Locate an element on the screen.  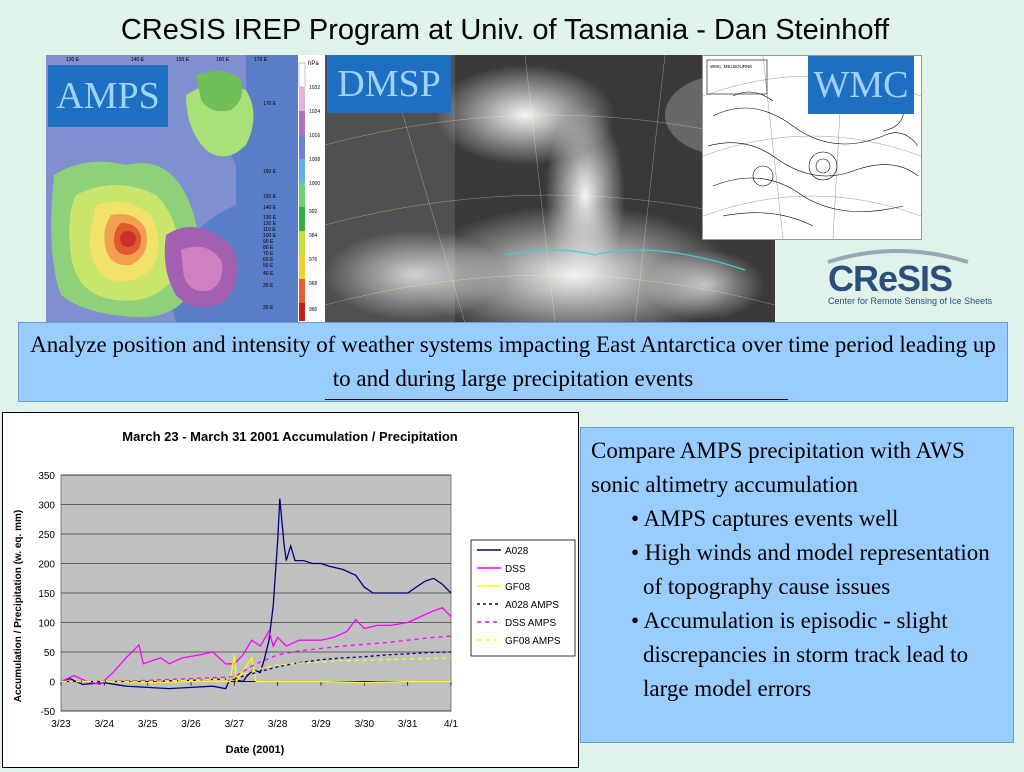
amps-legend-value: 968 is located at coordinates (313, 284).